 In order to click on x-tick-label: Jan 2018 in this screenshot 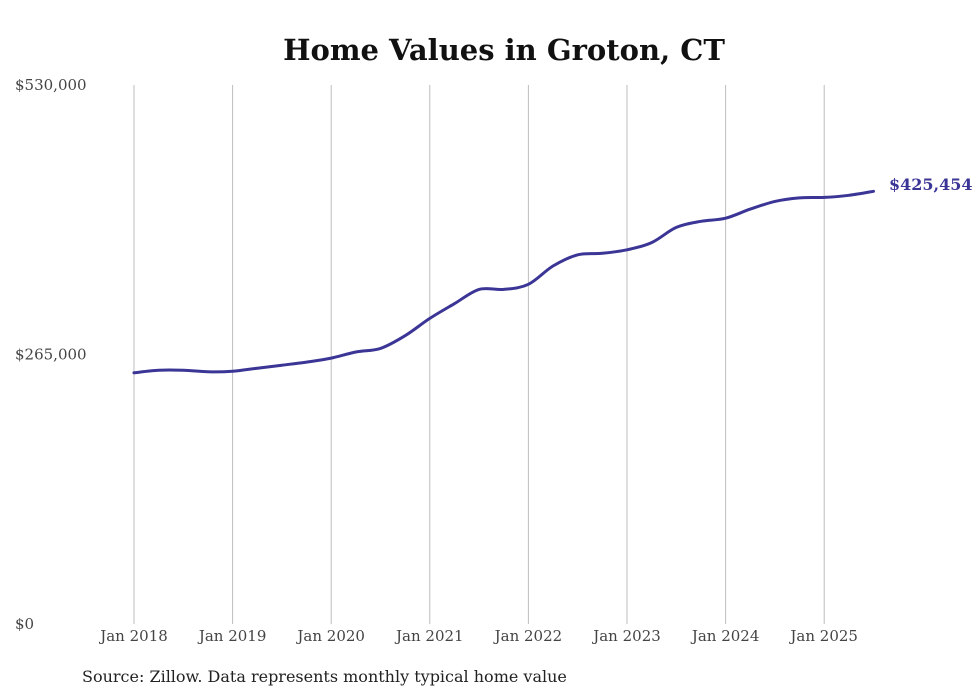, I will do `click(133, 636)`.